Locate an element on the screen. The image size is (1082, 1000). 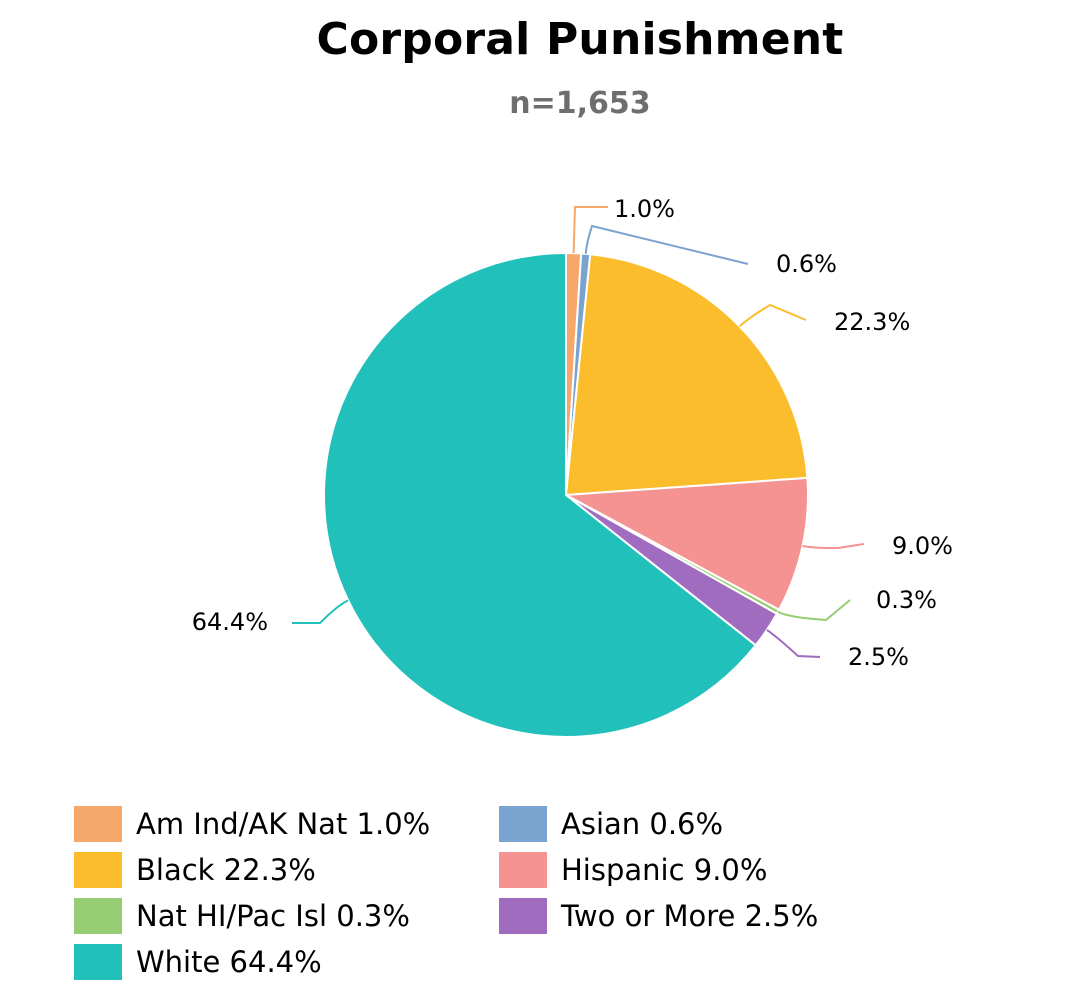
chart-subtitle: n=1,653 is located at coordinates (580, 103).